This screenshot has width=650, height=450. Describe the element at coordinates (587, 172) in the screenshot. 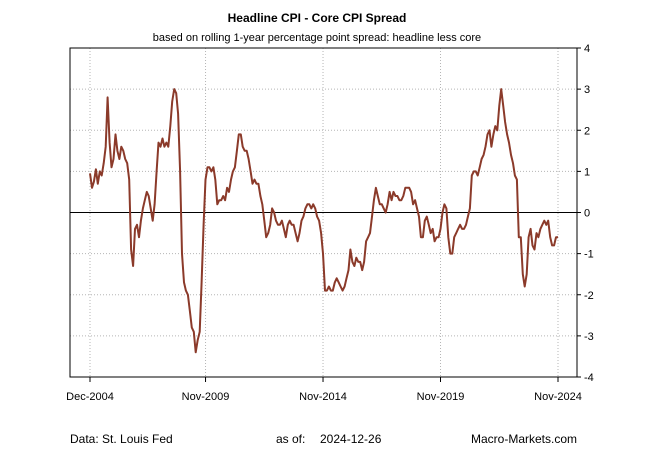

I see `y-tick-label: 1` at that location.